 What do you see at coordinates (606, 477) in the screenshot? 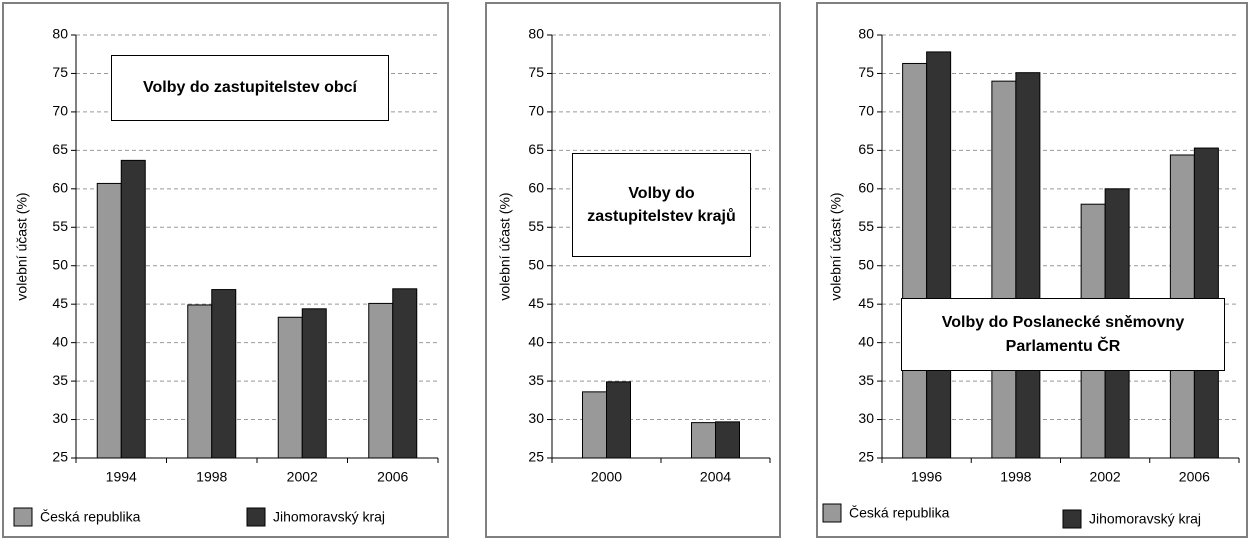
I see `x-tick-label: 2000` at bounding box center [606, 477].